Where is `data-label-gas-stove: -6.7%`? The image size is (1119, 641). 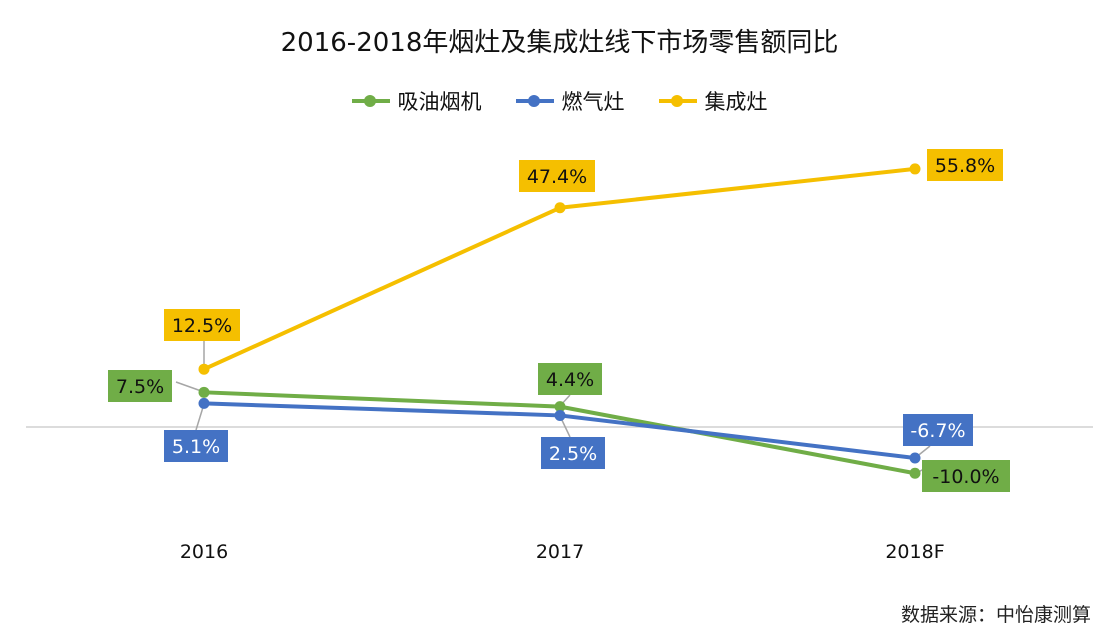
data-label-gas-stove: -6.7% is located at coordinates (937, 431).